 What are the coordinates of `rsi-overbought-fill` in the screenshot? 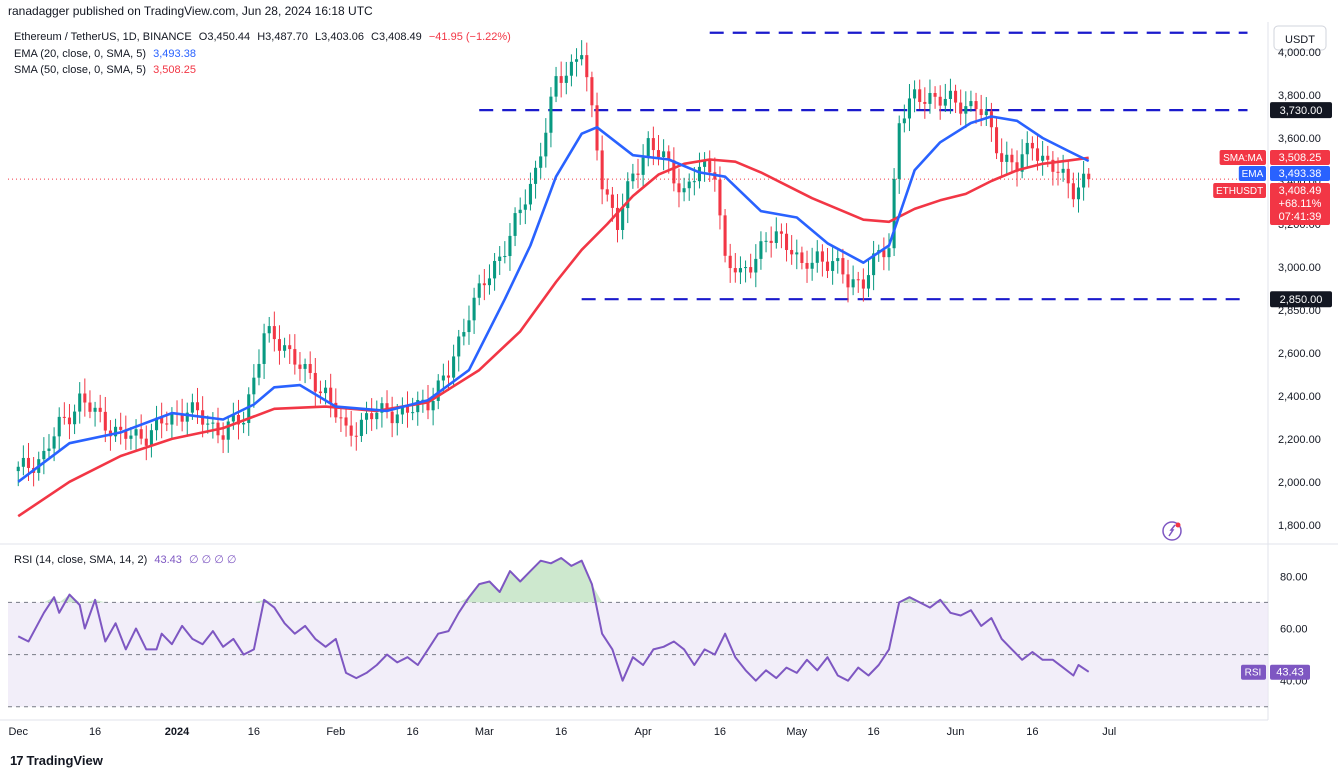 It's located at (497, 580).